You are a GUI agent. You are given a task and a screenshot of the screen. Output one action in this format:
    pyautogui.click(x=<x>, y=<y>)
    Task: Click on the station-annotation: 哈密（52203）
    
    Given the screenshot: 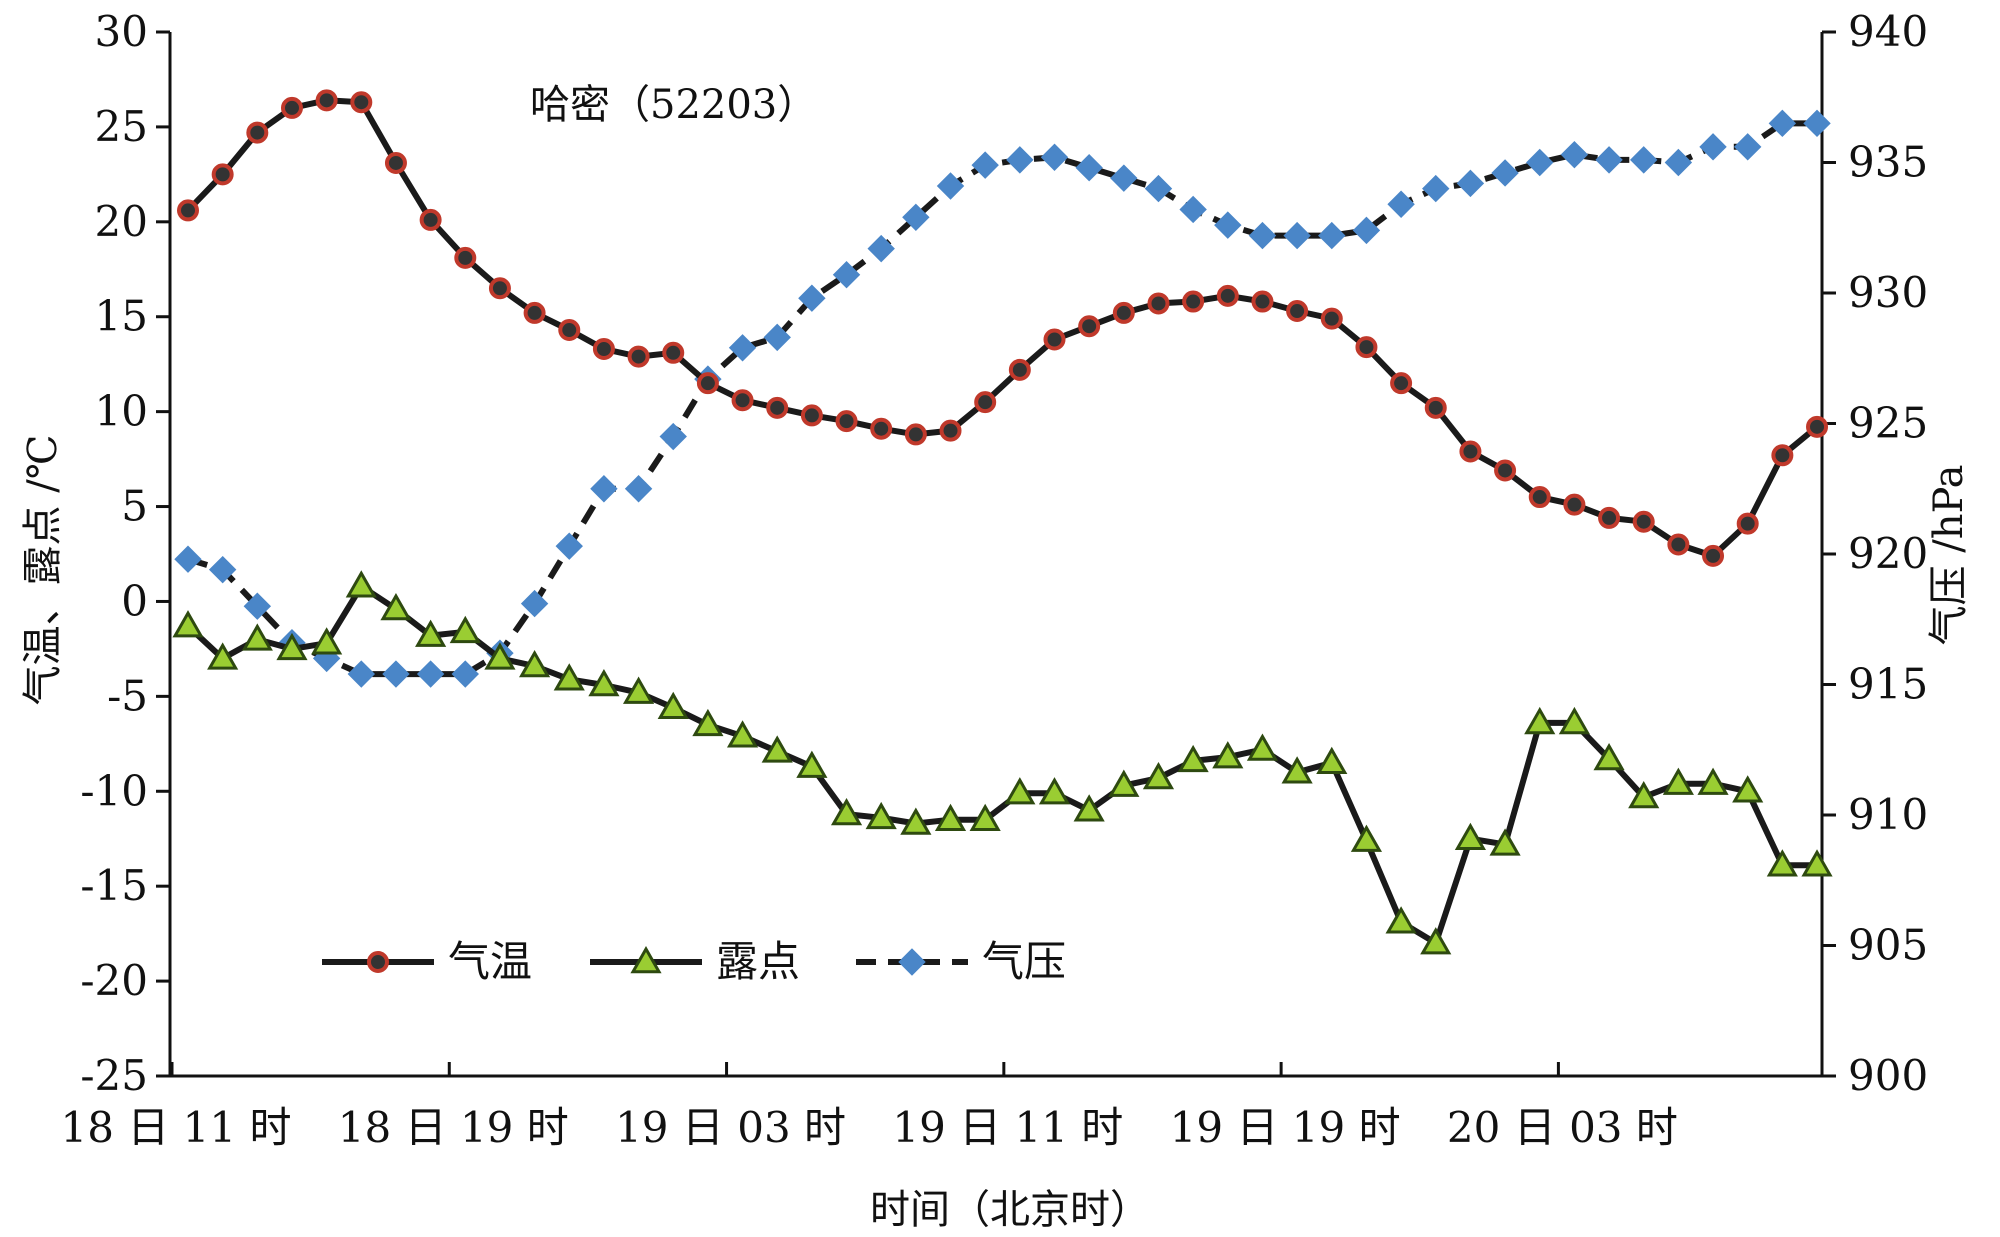 What is the action you would take?
    pyautogui.click(x=673, y=105)
    